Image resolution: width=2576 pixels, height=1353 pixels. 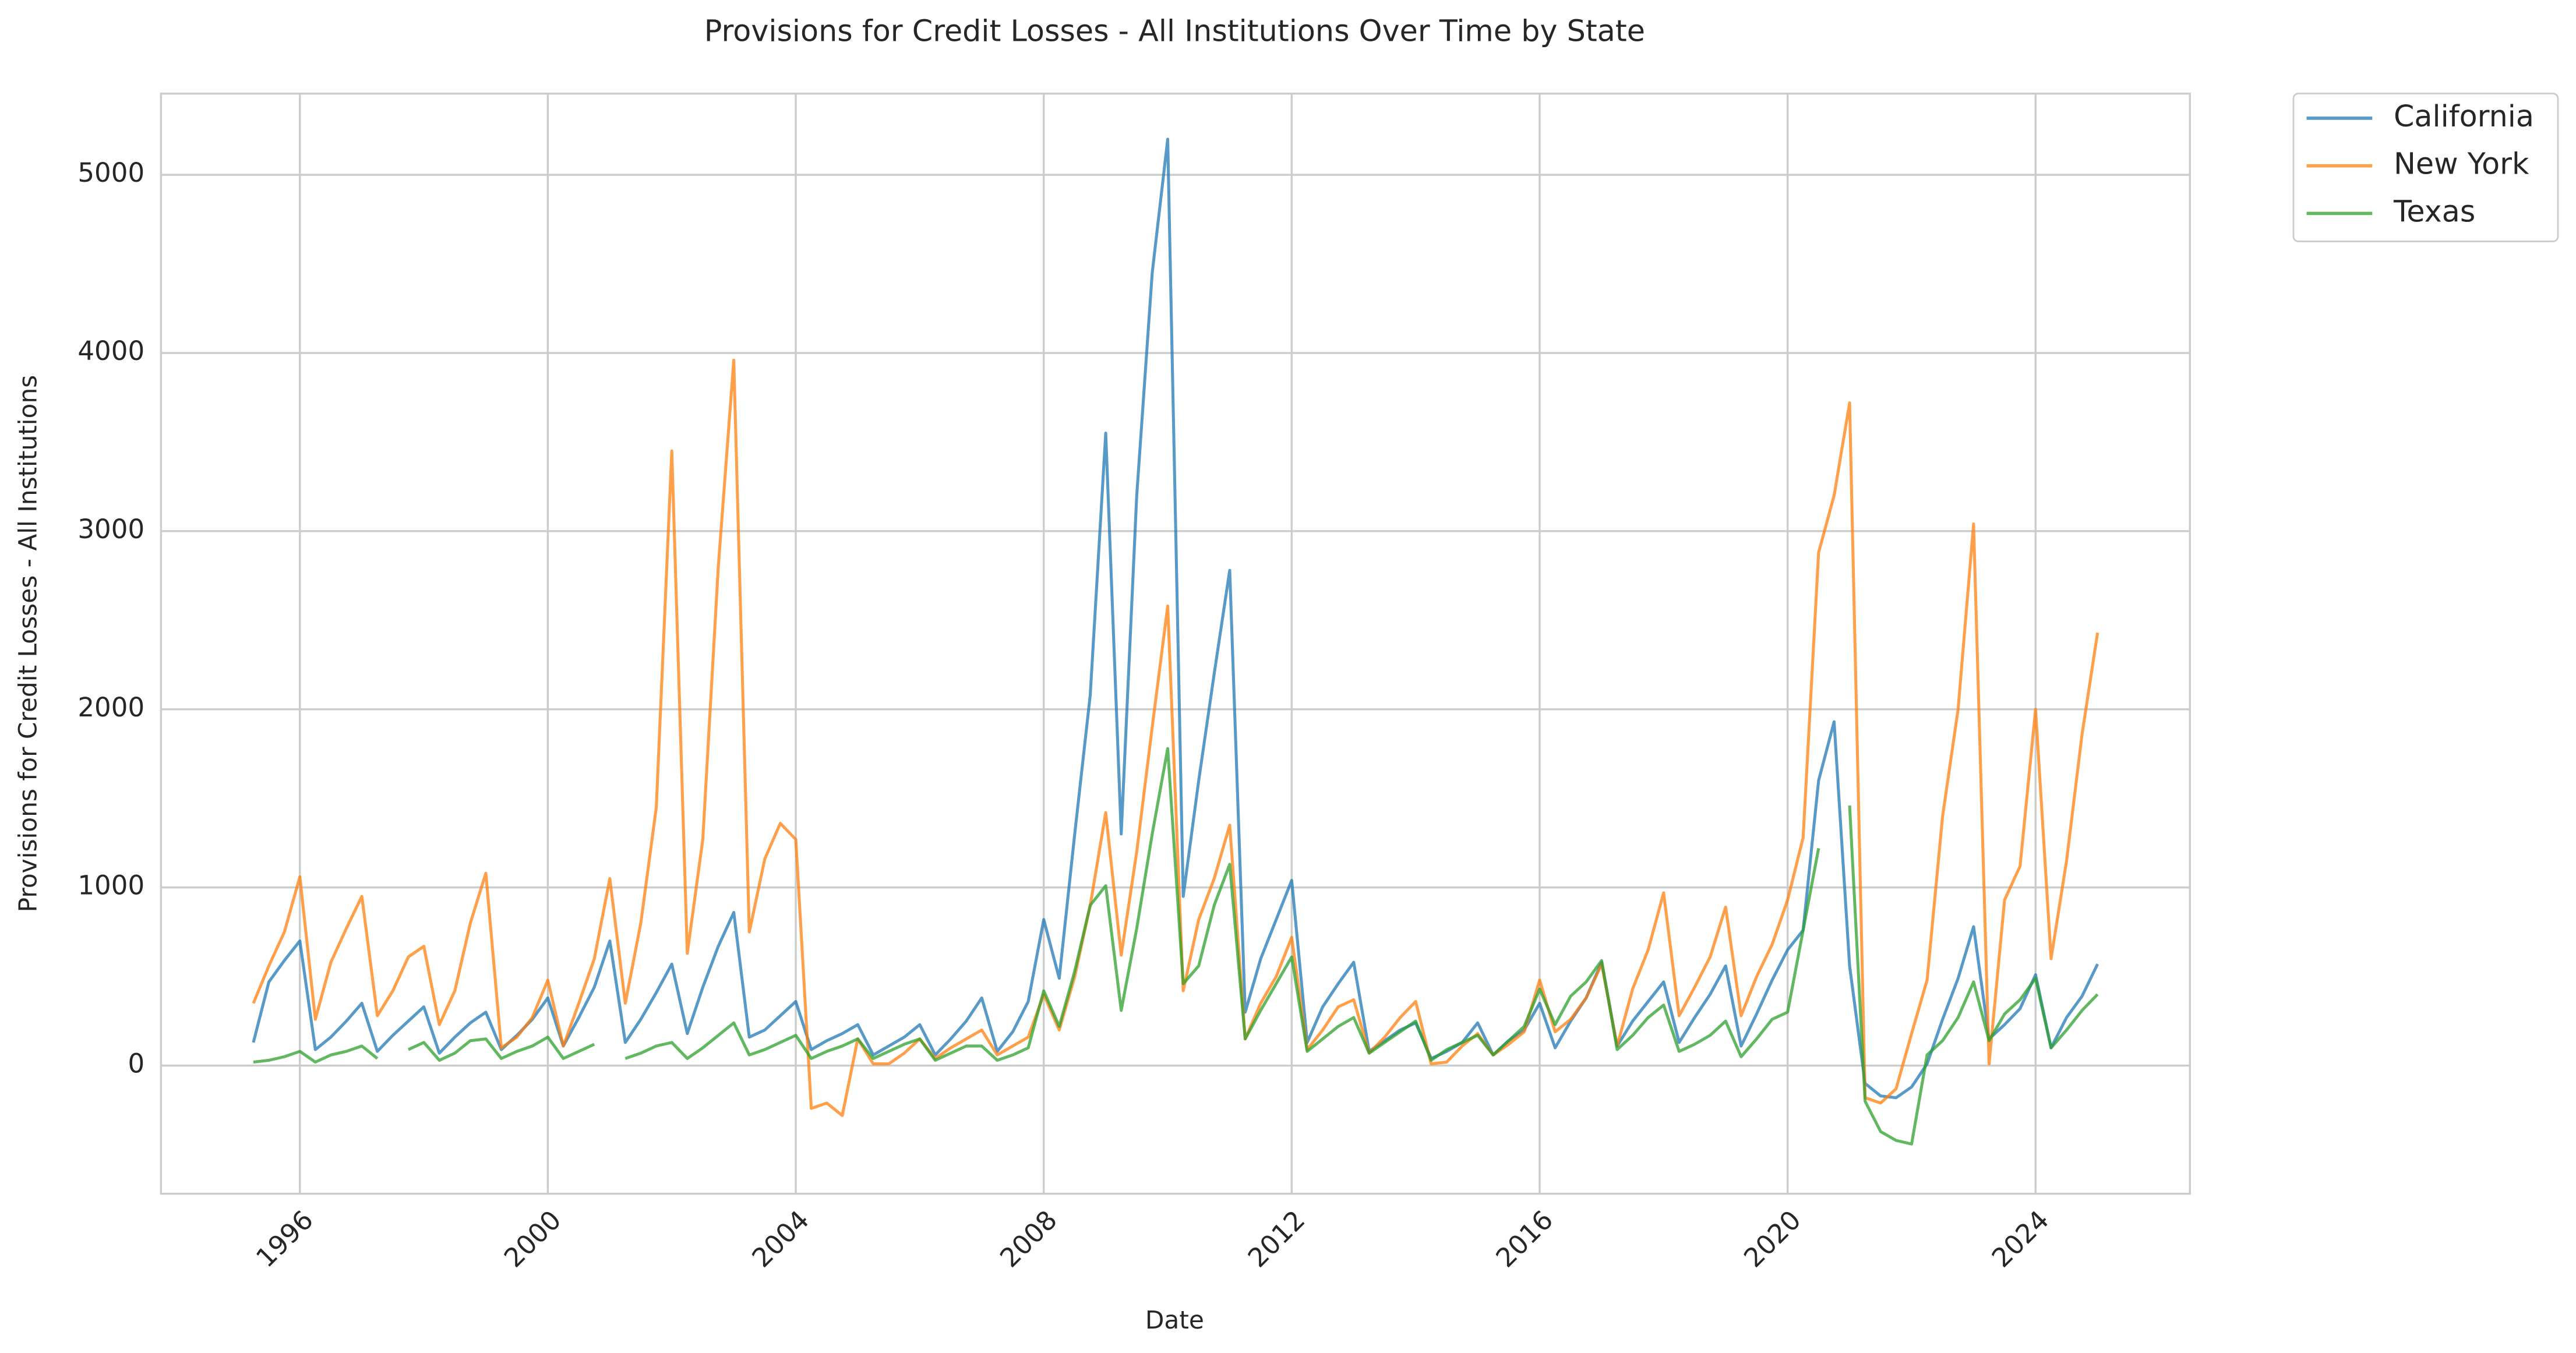 What do you see at coordinates (111, 351) in the screenshot?
I see `y-tick-label: 4000` at bounding box center [111, 351].